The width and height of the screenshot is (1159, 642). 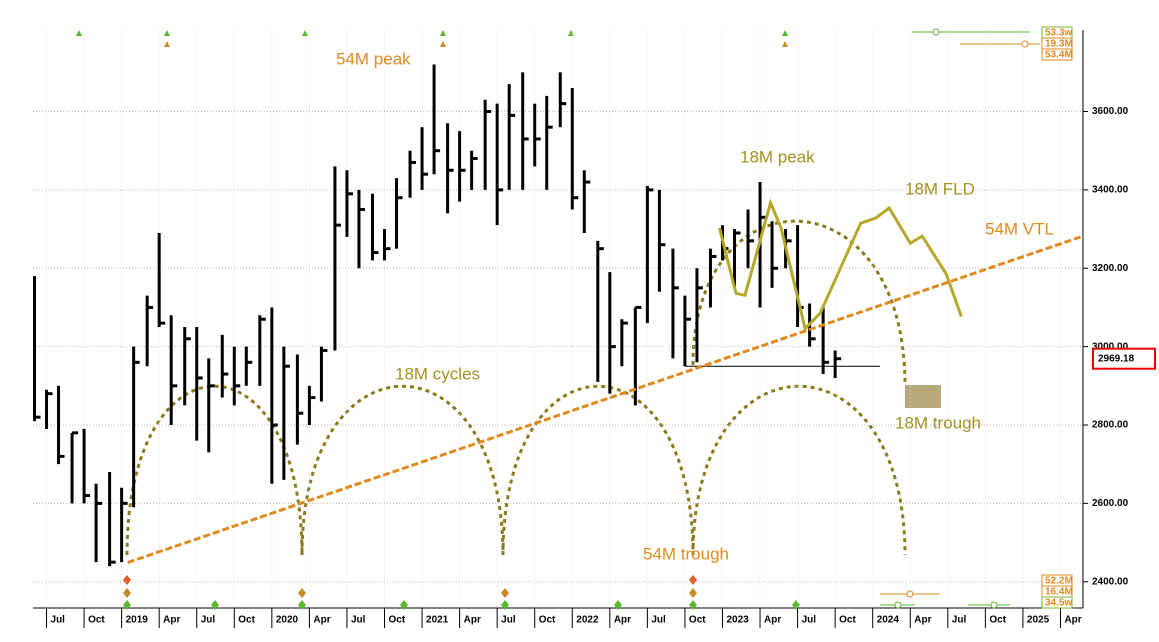 What do you see at coordinates (923, 396) in the screenshot?
I see `trough-target` at bounding box center [923, 396].